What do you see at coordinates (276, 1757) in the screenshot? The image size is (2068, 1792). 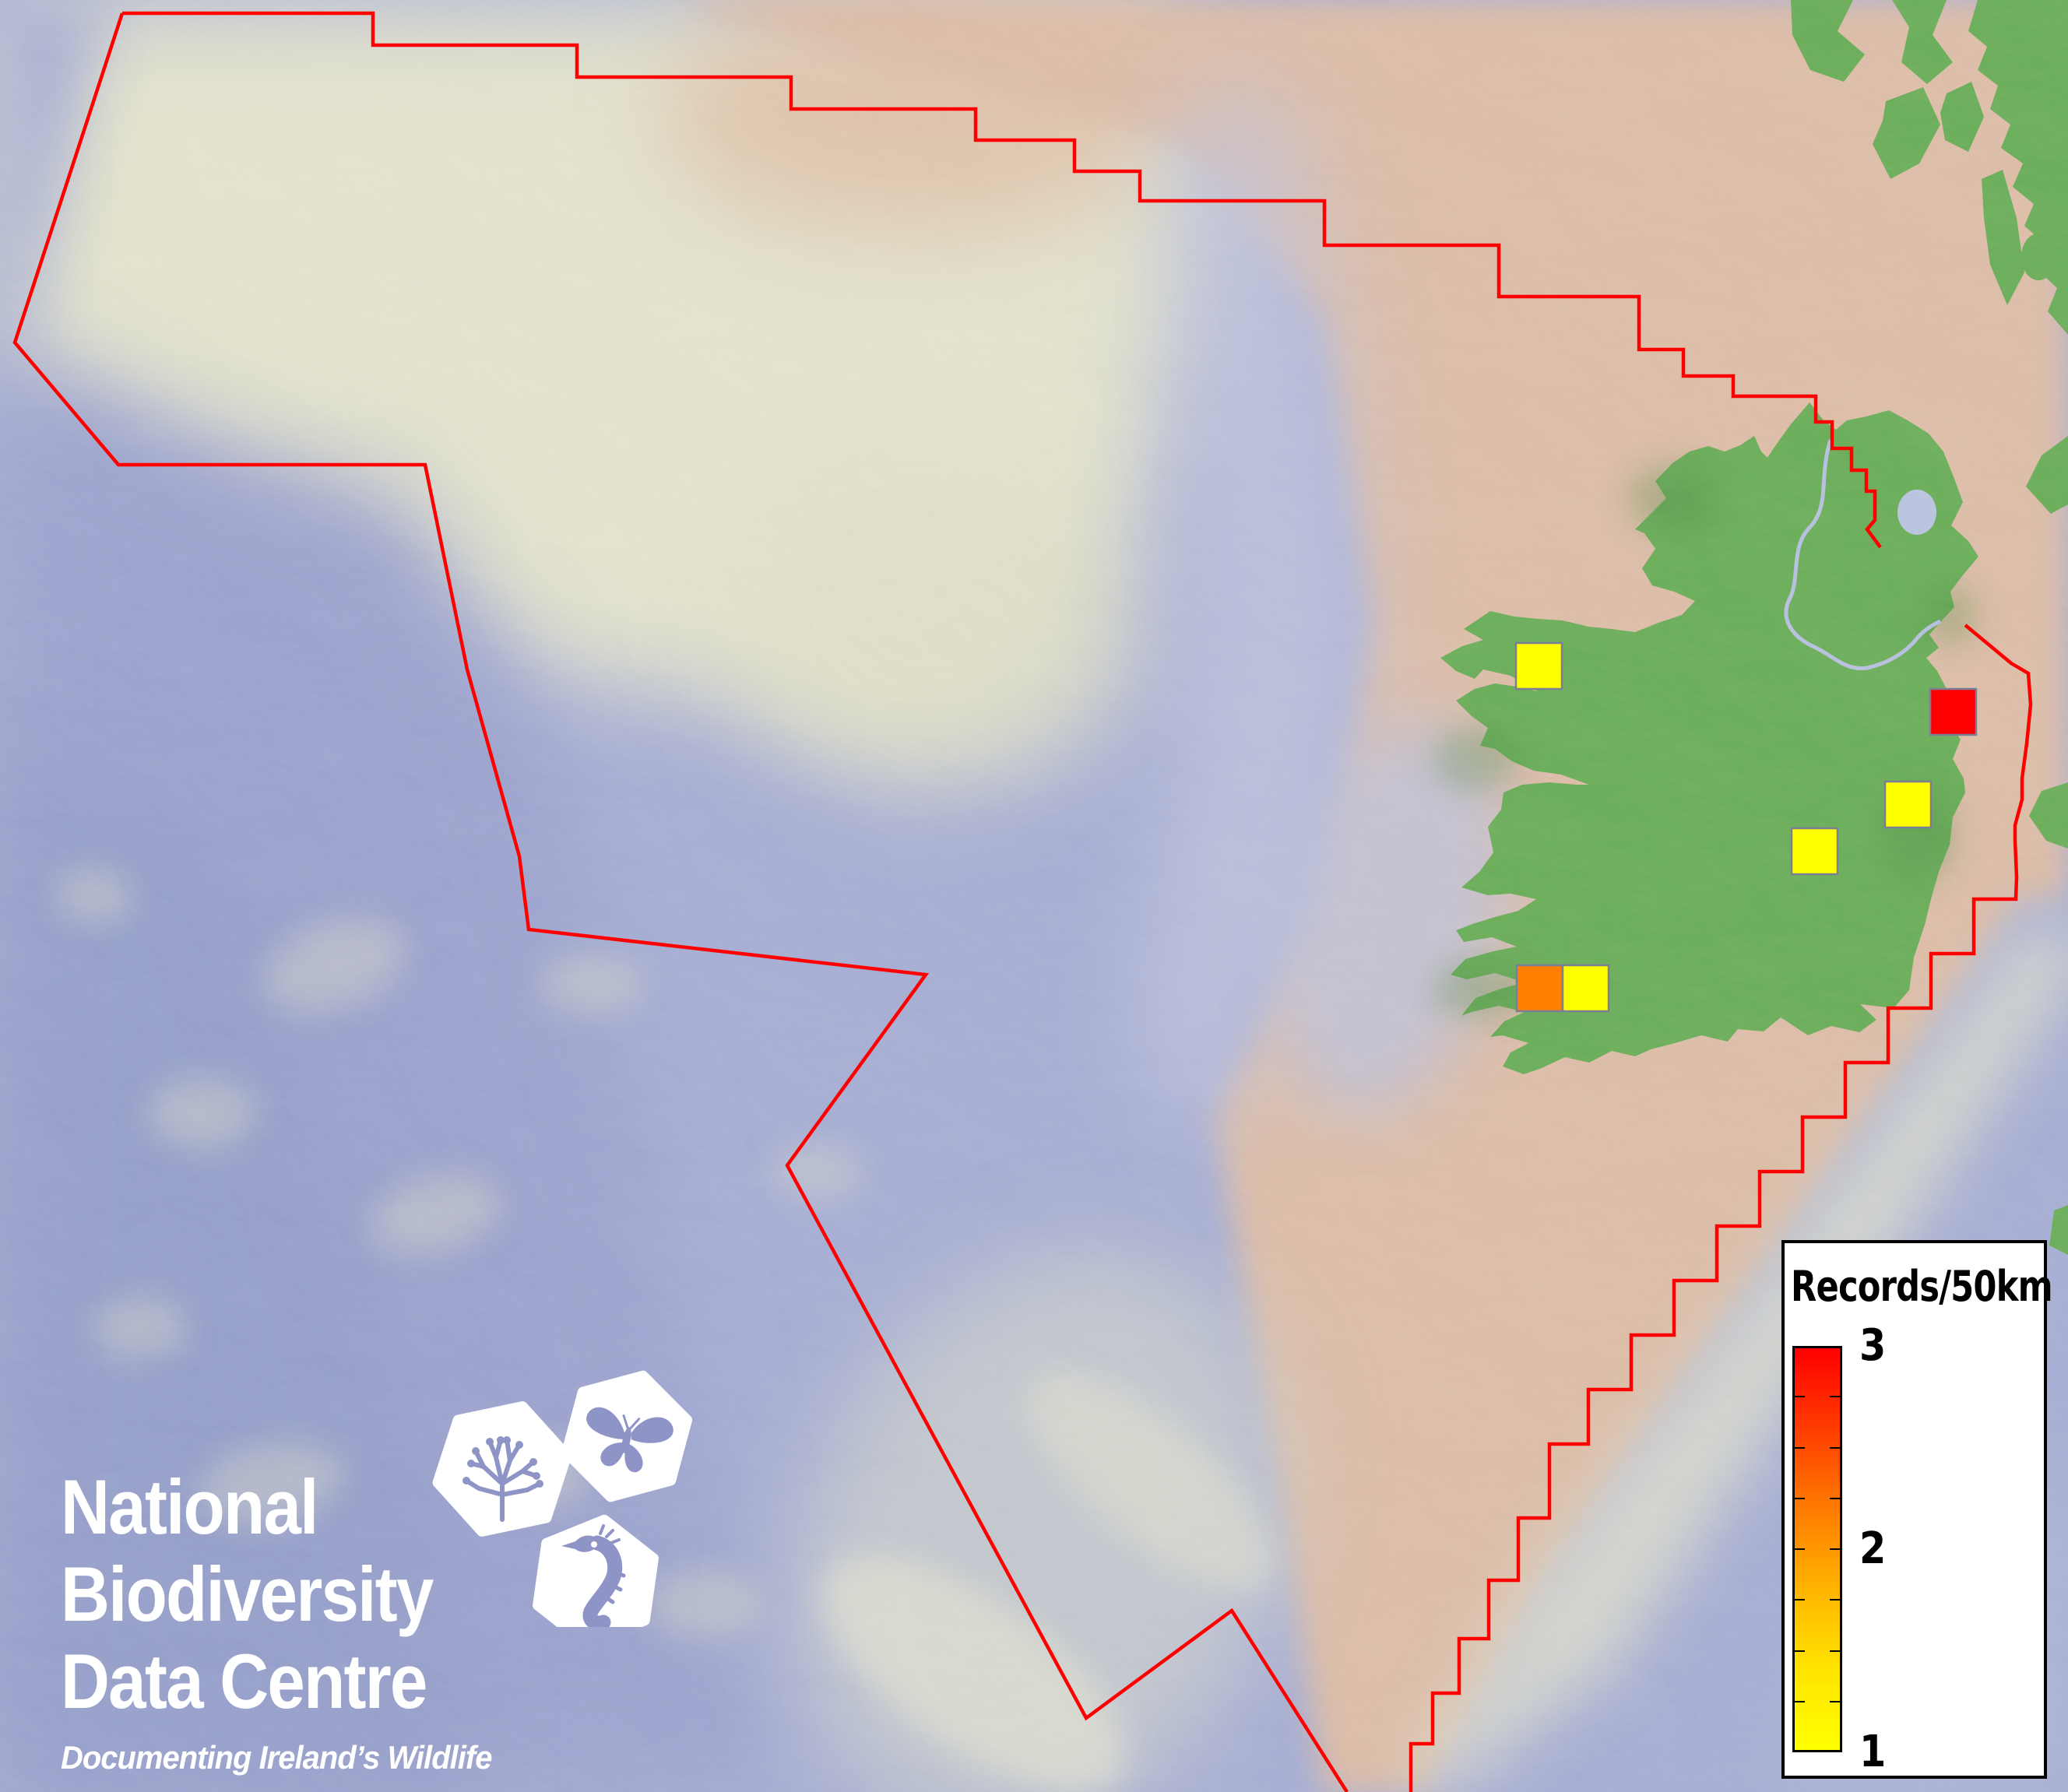 I see `logo-tagline: Documenting Ireland’s Wildlife` at bounding box center [276, 1757].